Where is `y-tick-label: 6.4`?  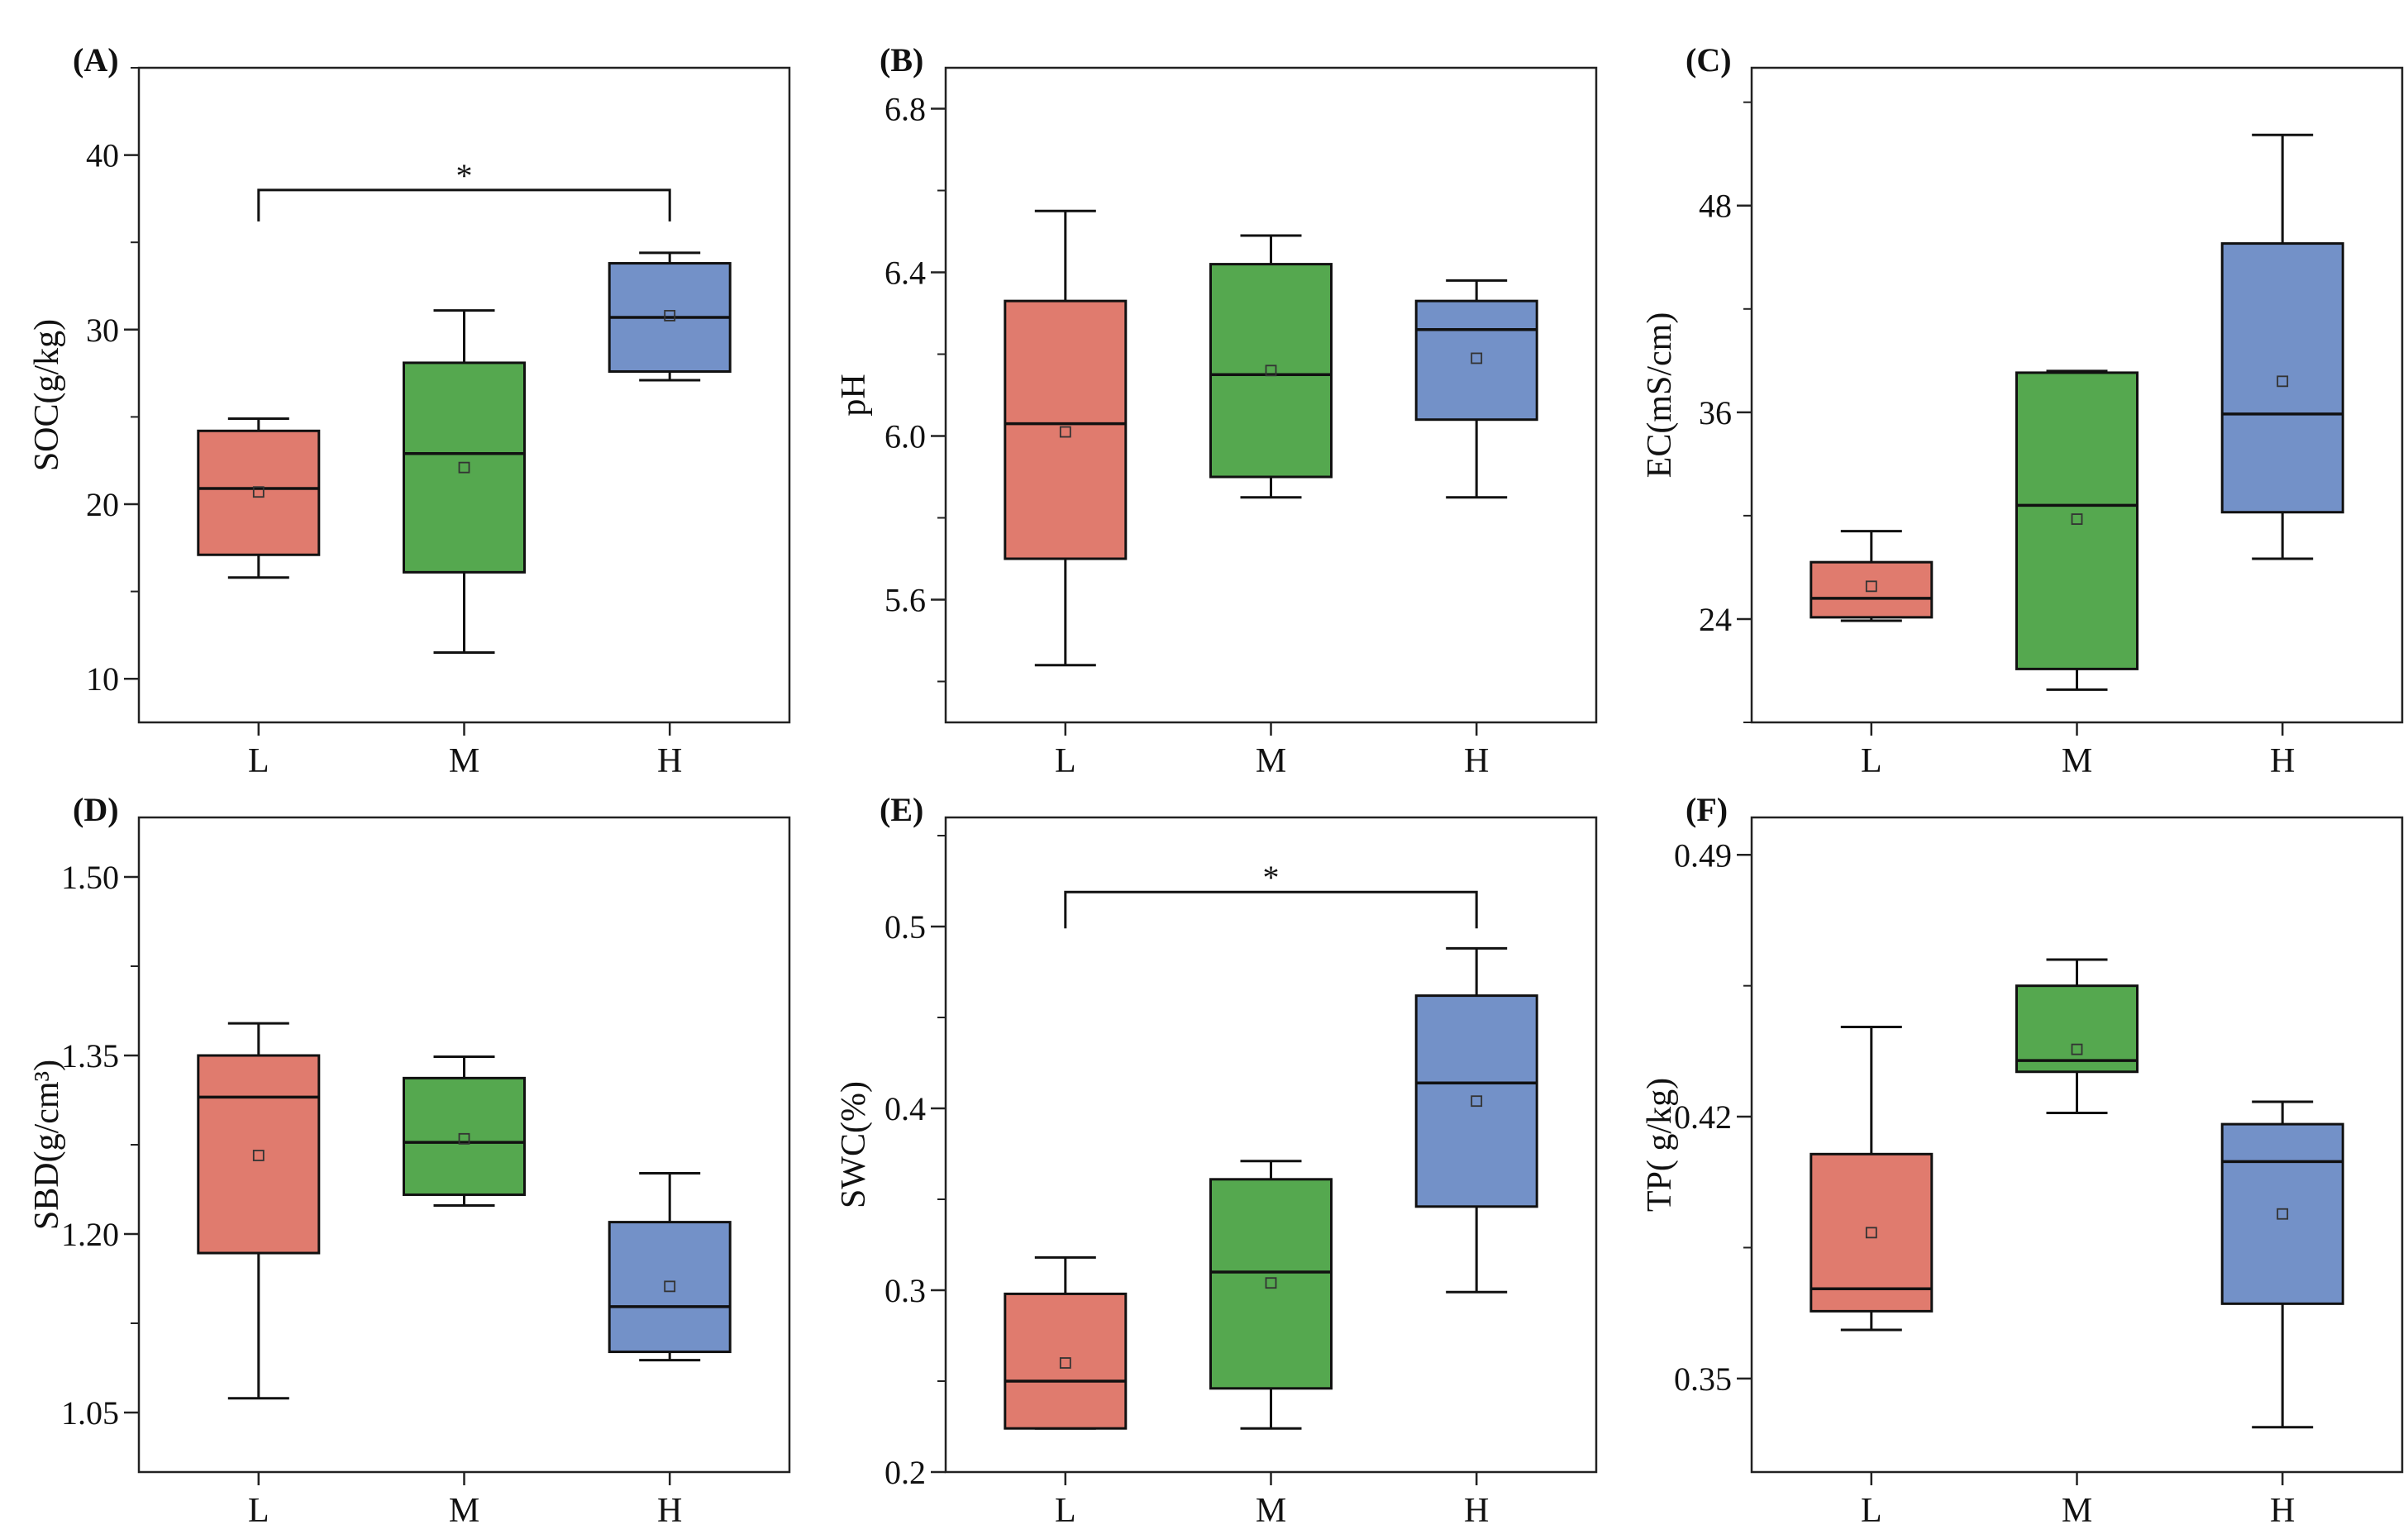
y-tick-label: 6.4 is located at coordinates (905, 274).